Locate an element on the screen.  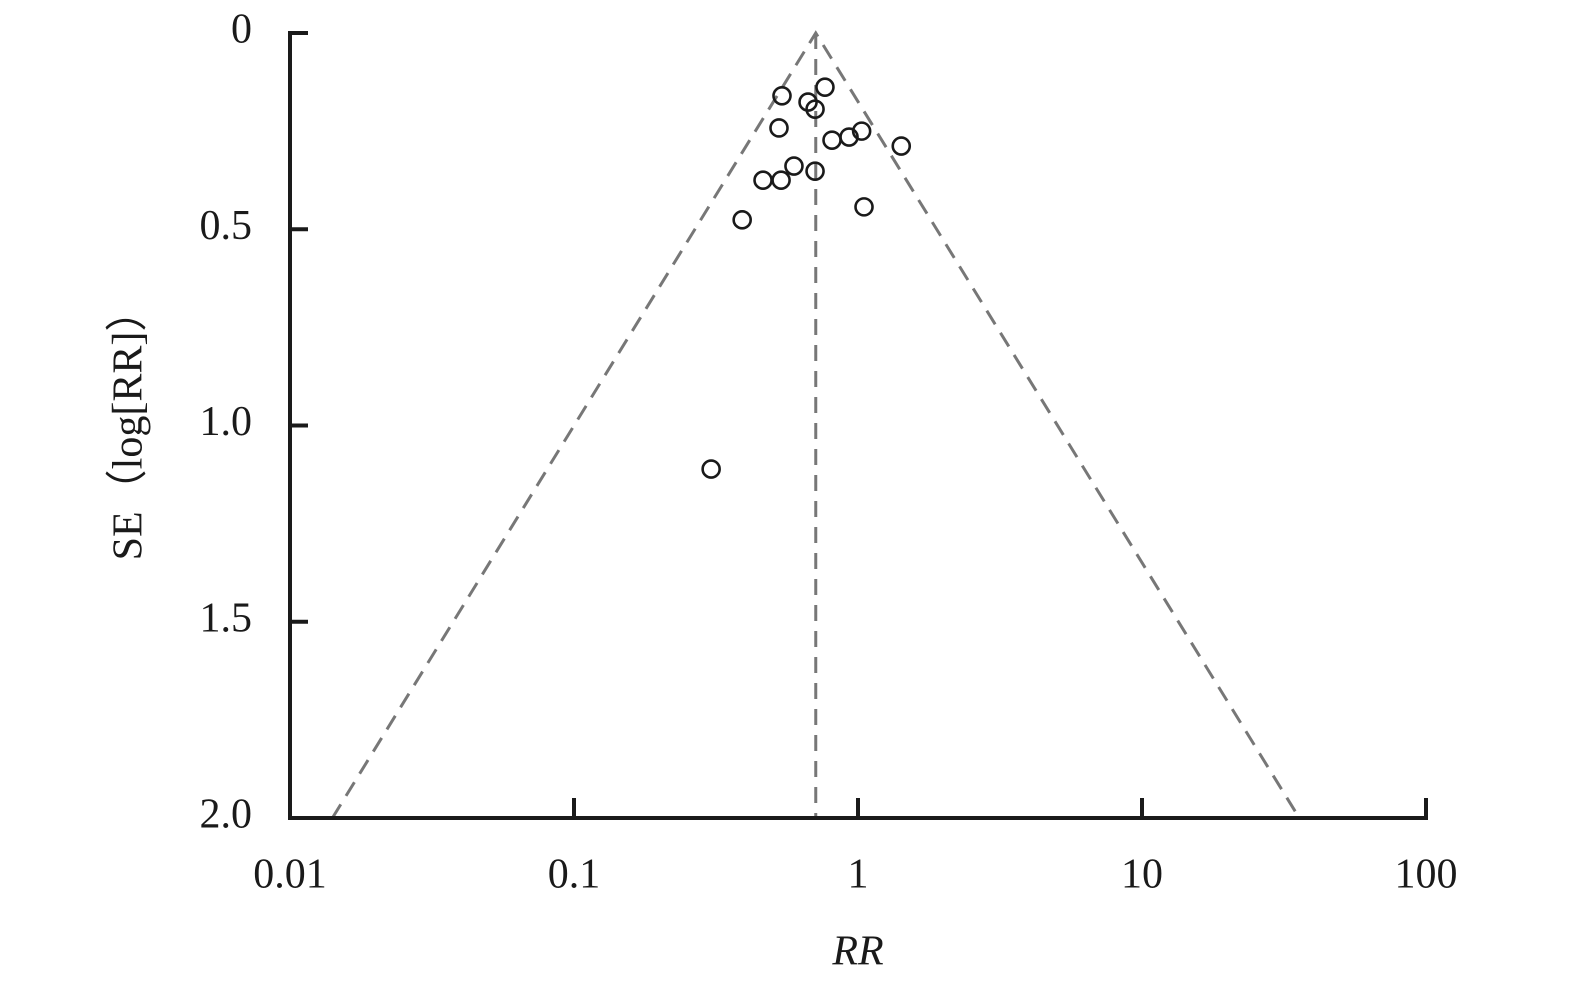
x-tick-label: 10 is located at coordinates (1142, 875).